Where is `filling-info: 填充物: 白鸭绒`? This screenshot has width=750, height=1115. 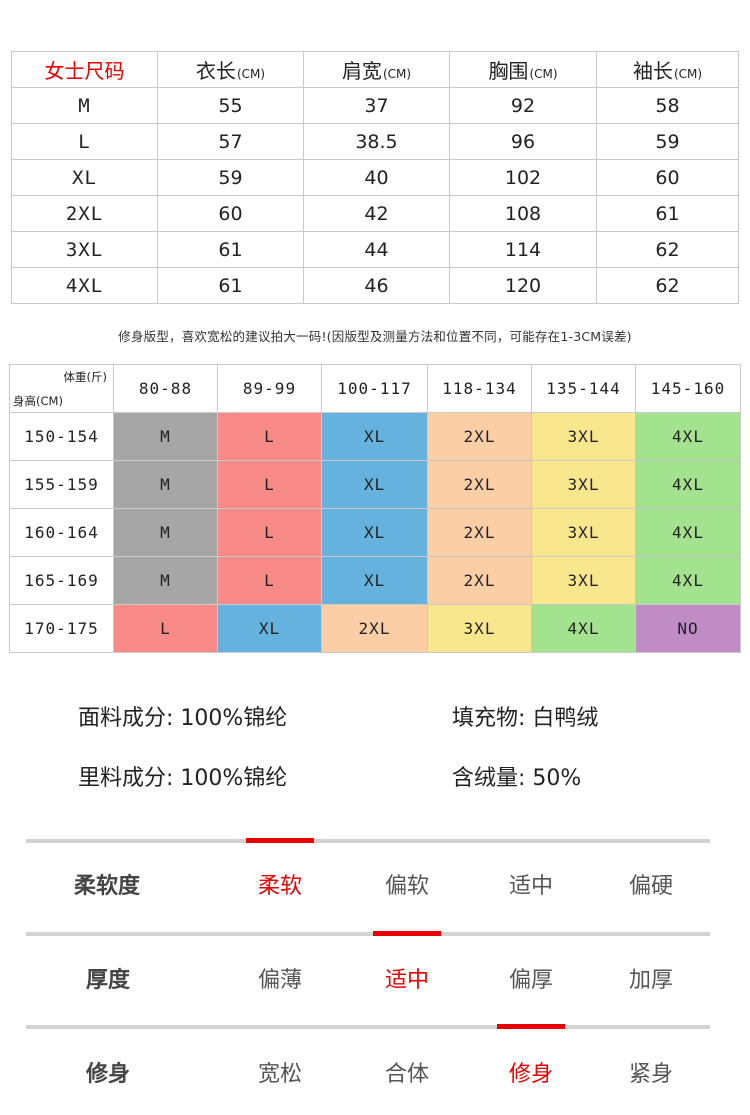 filling-info: 填充物: 白鸭绒 is located at coordinates (525, 716).